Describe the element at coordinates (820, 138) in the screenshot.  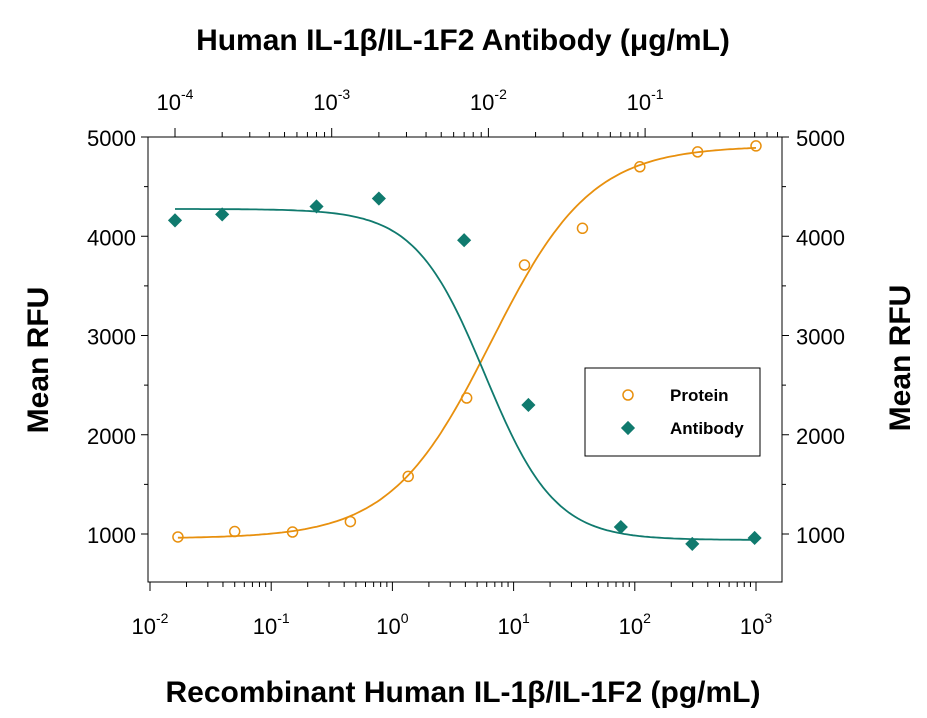
I see `y-tick-label-right-4: 5000` at that location.